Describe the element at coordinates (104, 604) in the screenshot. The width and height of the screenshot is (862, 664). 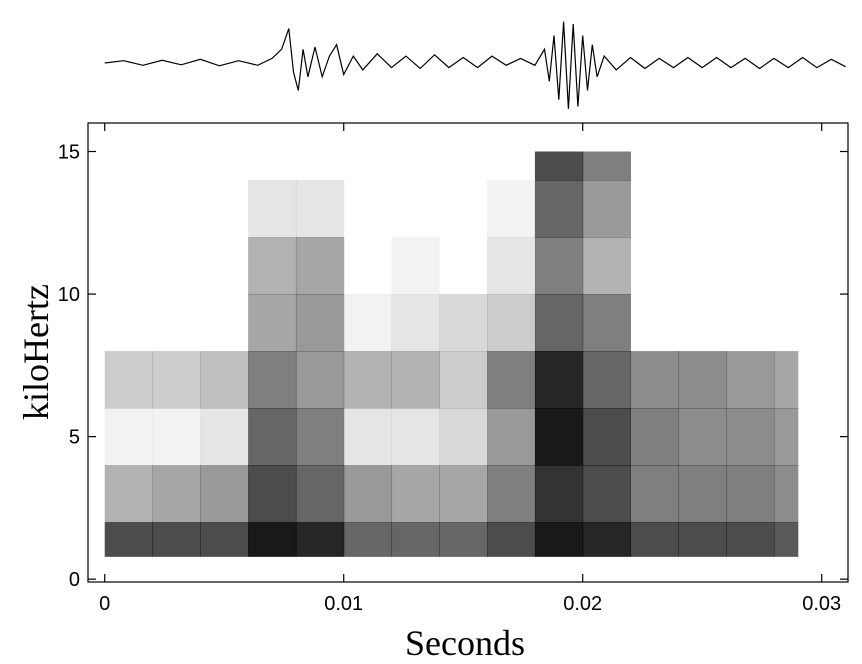
I see `x-tick-label: 0` at that location.